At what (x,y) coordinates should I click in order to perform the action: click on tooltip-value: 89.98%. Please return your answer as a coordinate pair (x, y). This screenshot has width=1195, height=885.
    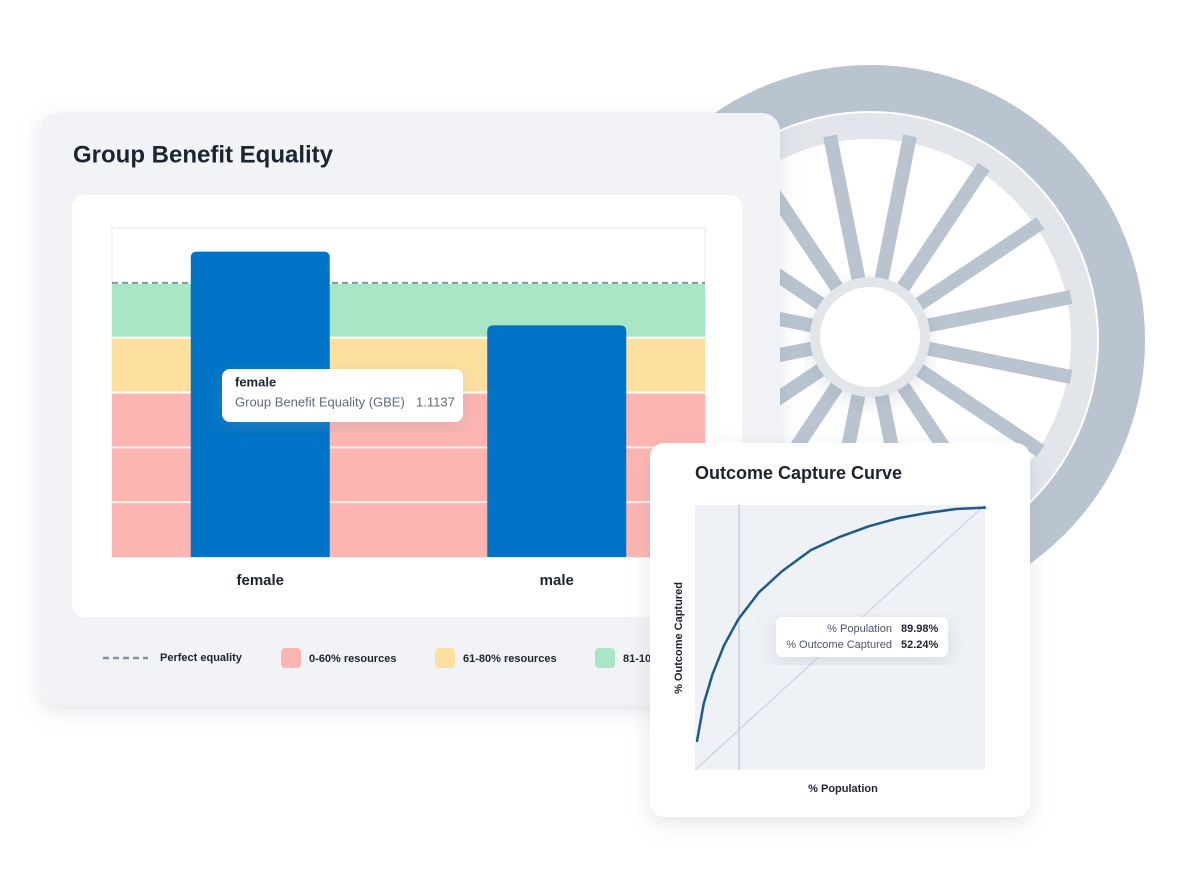
    Looking at the image, I should click on (920, 629).